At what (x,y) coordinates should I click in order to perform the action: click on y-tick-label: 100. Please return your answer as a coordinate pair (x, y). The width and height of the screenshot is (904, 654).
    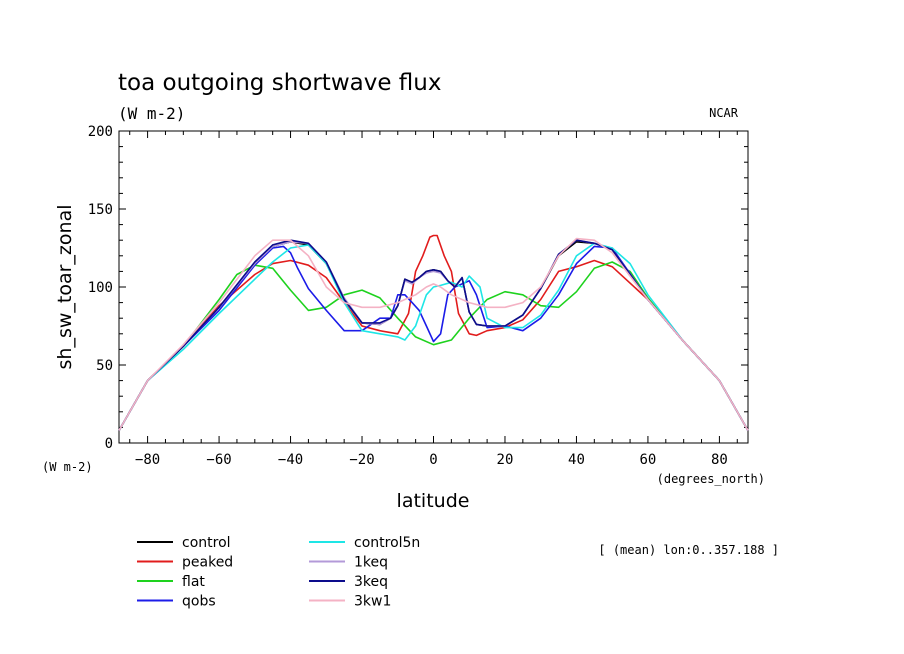
    Looking at the image, I should click on (100, 288).